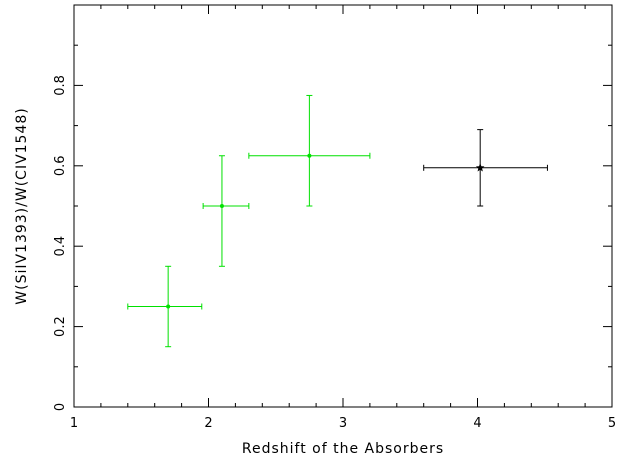  What do you see at coordinates (343, 449) in the screenshot?
I see `x-axis-label: Redshift of the Absorbers` at bounding box center [343, 449].